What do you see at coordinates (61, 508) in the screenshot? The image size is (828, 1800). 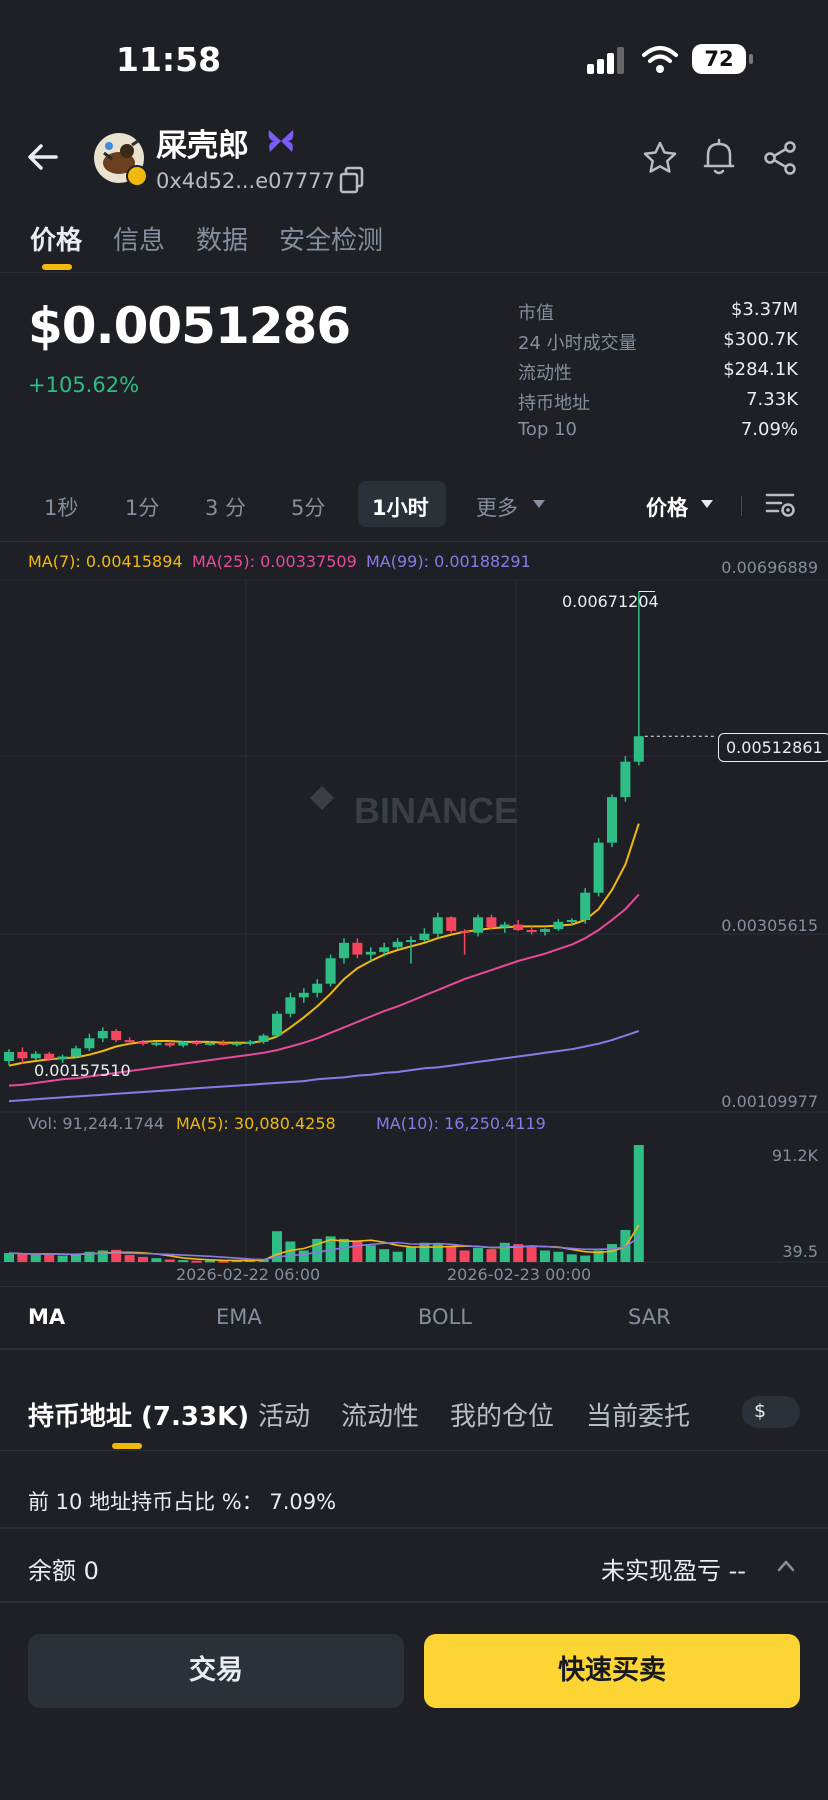 I see `timeframe-1s: 1秒` at bounding box center [61, 508].